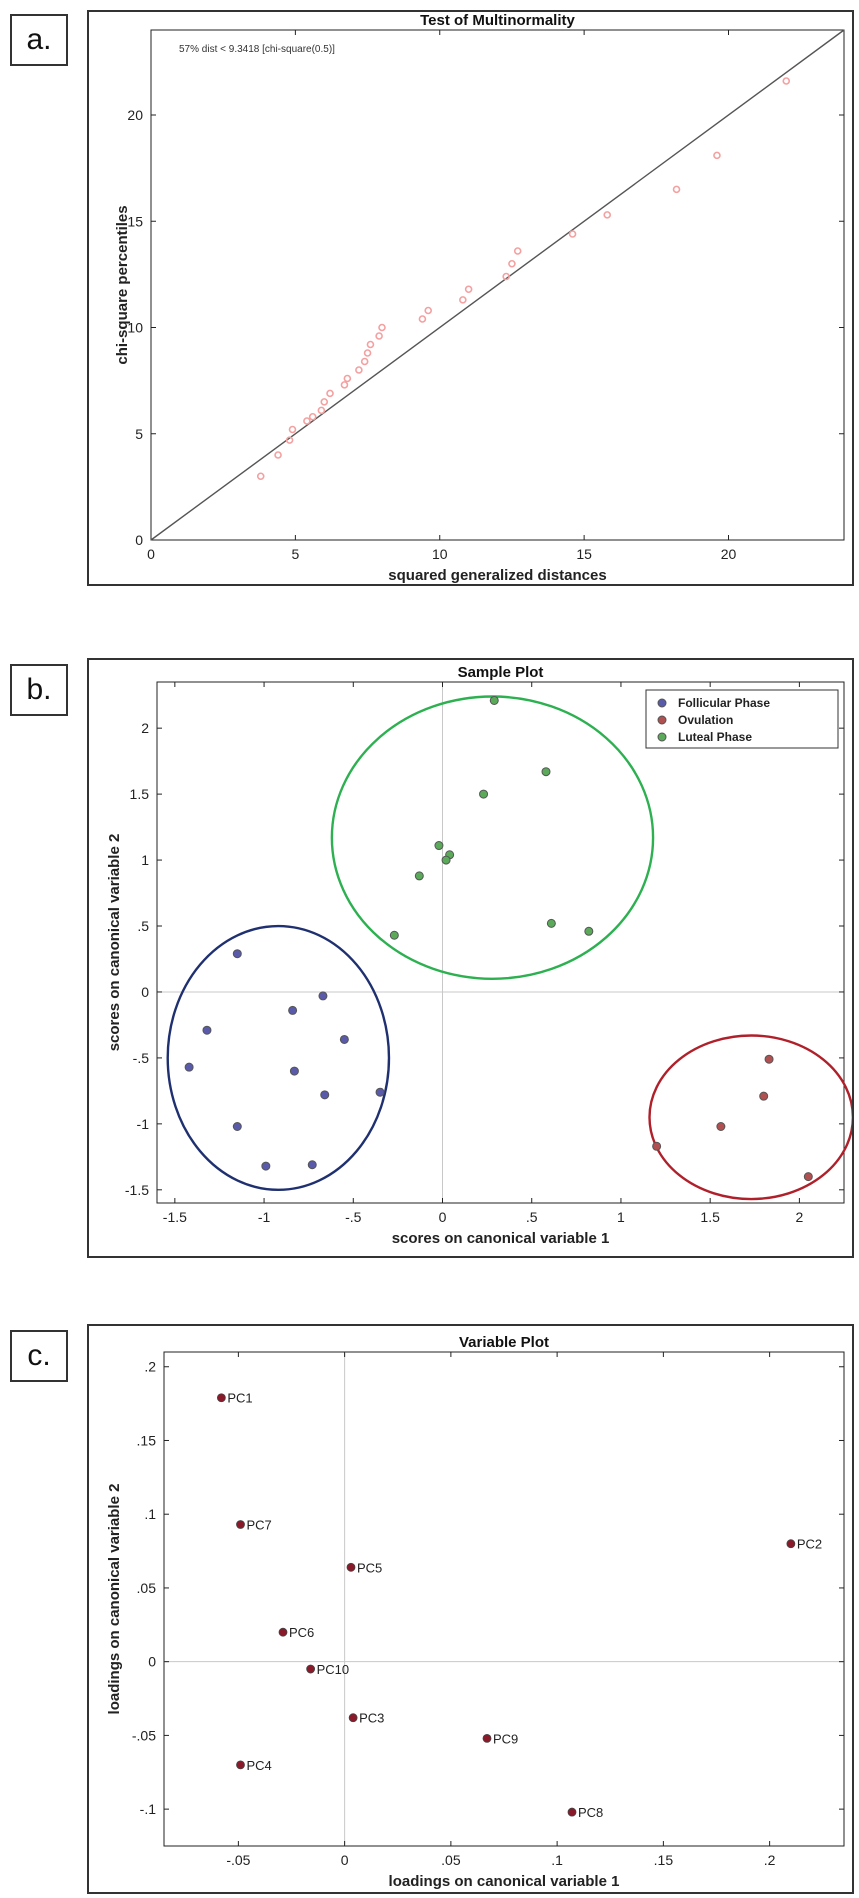  I want to click on x-tick-label: 15, so click(584, 554).